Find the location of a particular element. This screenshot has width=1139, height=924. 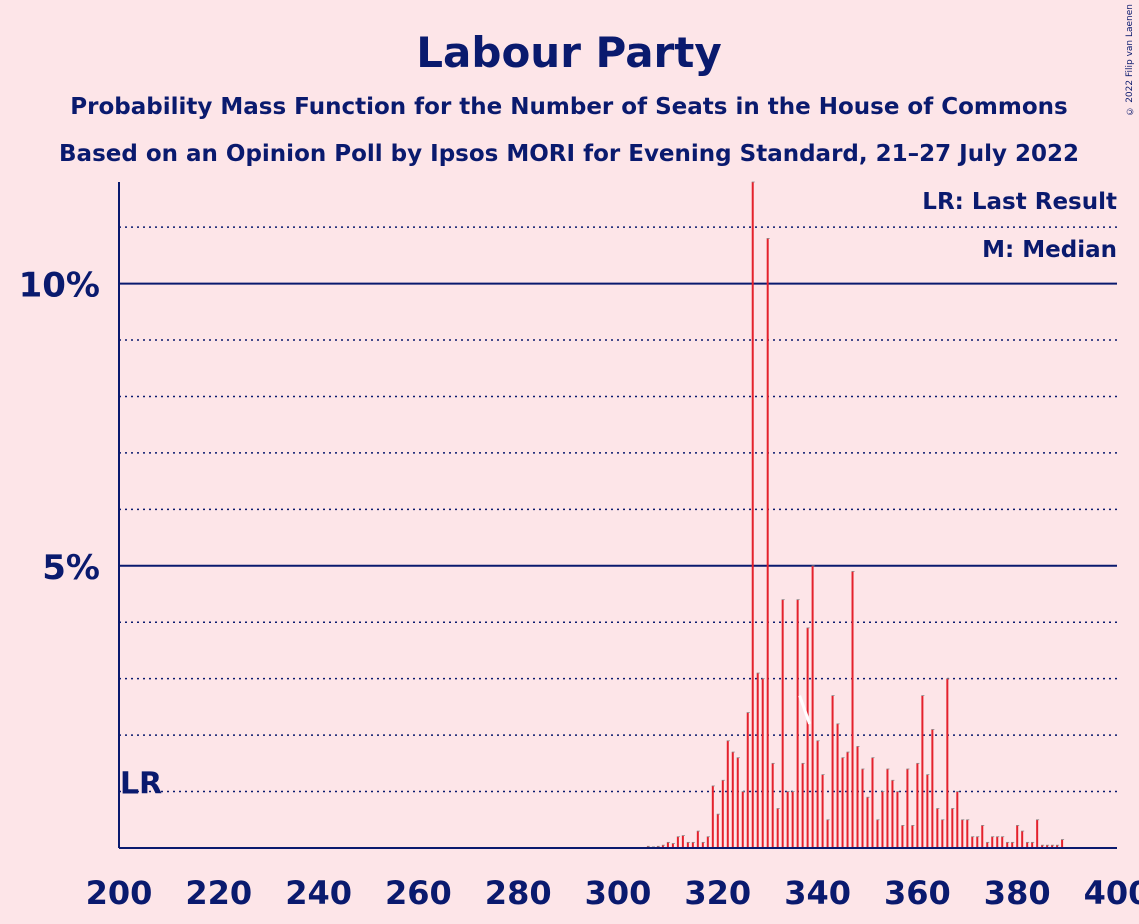

x-tick-label: 220 is located at coordinates (218, 893).